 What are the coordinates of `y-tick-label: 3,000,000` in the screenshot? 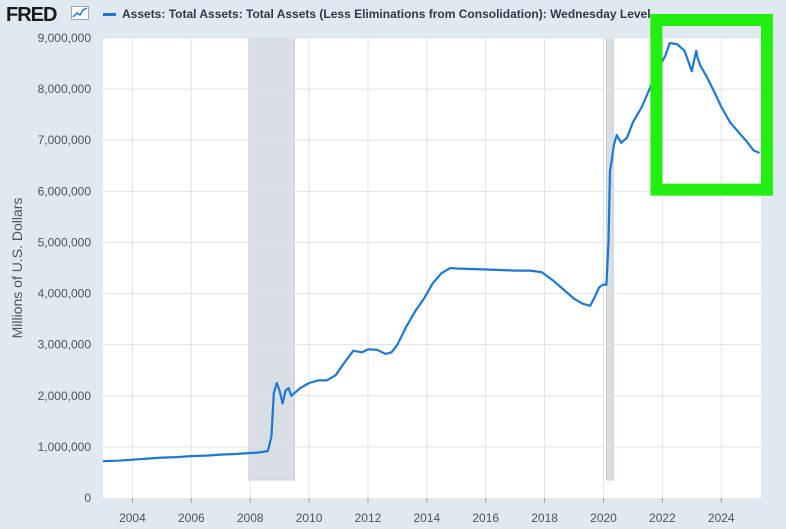 It's located at (65, 345).